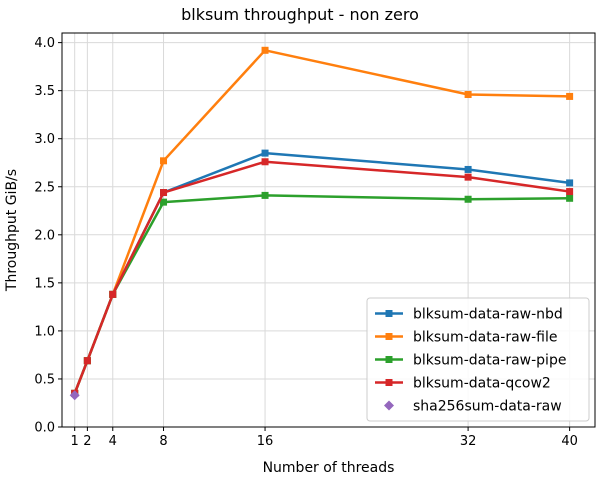 This screenshot has height=480, width=600. What do you see at coordinates (468, 441) in the screenshot?
I see `x-tick-label: 32` at bounding box center [468, 441].